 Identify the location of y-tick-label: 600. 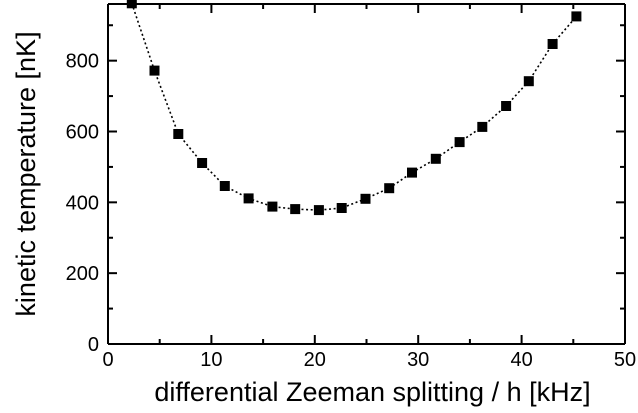
(82, 133).